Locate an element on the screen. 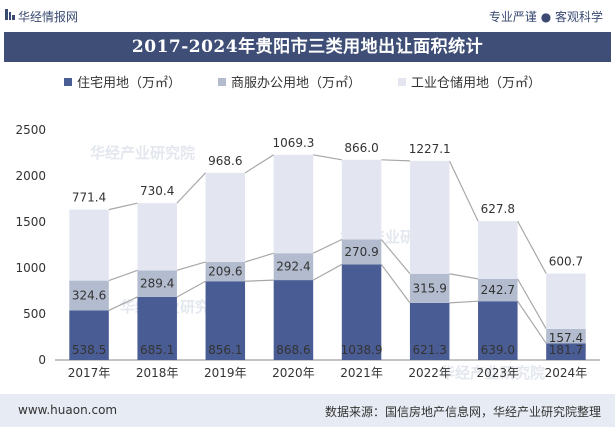 This screenshot has height=427, width=615. data-label: 289.4 is located at coordinates (157, 284).